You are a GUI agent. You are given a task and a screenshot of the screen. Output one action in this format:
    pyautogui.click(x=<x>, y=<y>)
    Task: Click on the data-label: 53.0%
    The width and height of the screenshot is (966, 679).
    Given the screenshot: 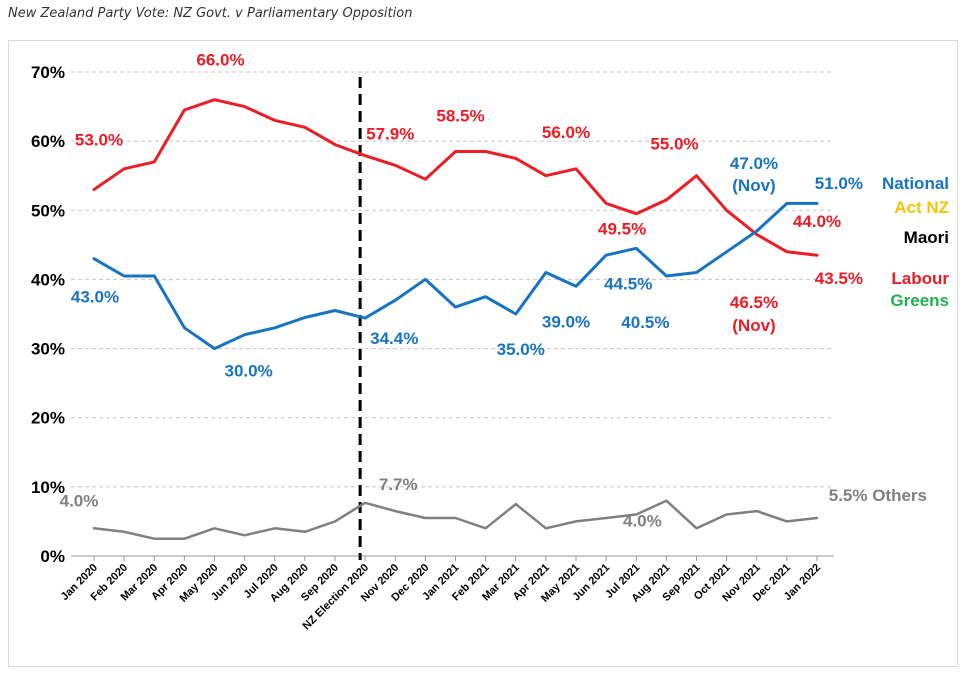 What is the action you would take?
    pyautogui.click(x=99, y=140)
    